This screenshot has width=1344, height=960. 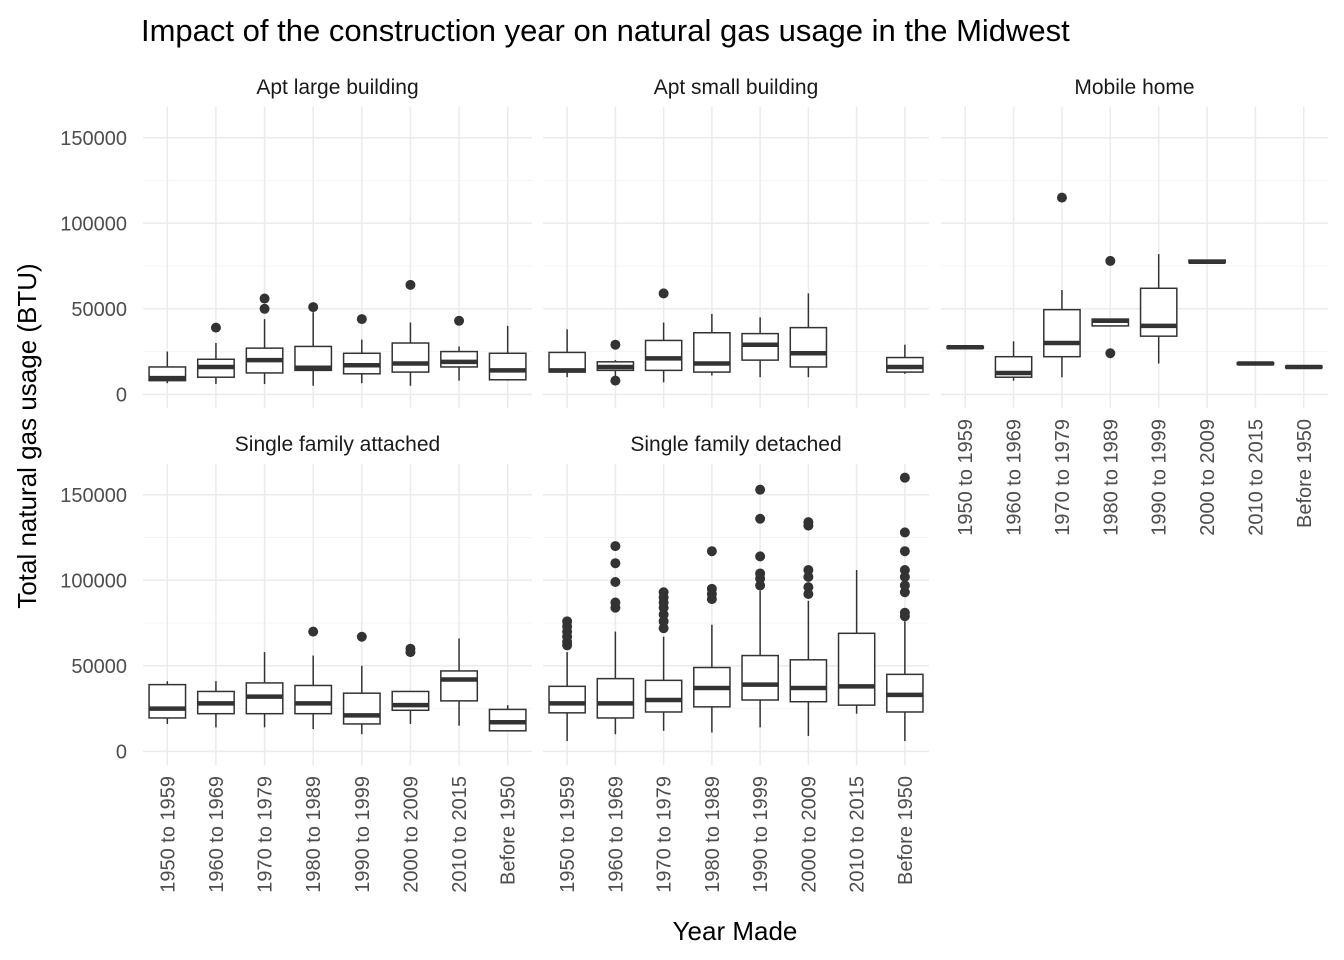 I want to click on x-tick-label: Before 1950, so click(x=509, y=830).